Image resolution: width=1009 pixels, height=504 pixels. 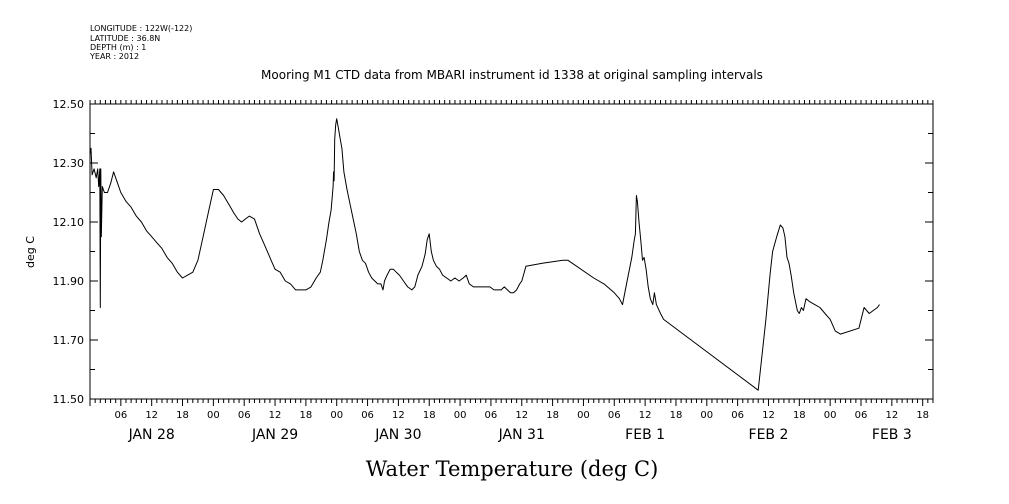 I want to click on y-tick-label: 11.50, so click(x=69, y=399).